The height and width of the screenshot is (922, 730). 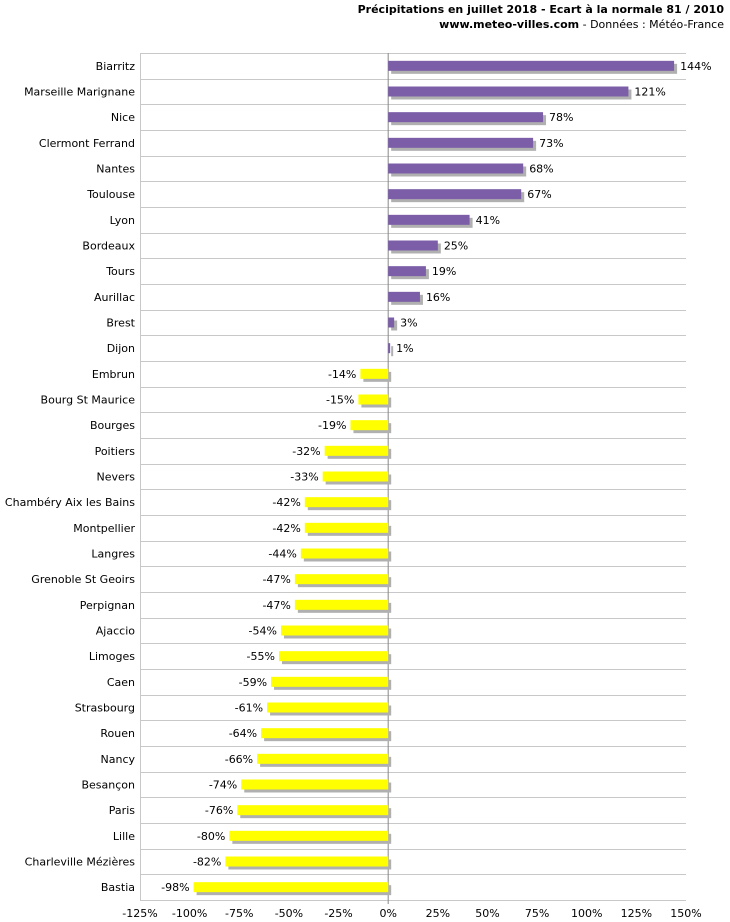 What do you see at coordinates (113, 554) in the screenshot?
I see `category-label: Langres` at bounding box center [113, 554].